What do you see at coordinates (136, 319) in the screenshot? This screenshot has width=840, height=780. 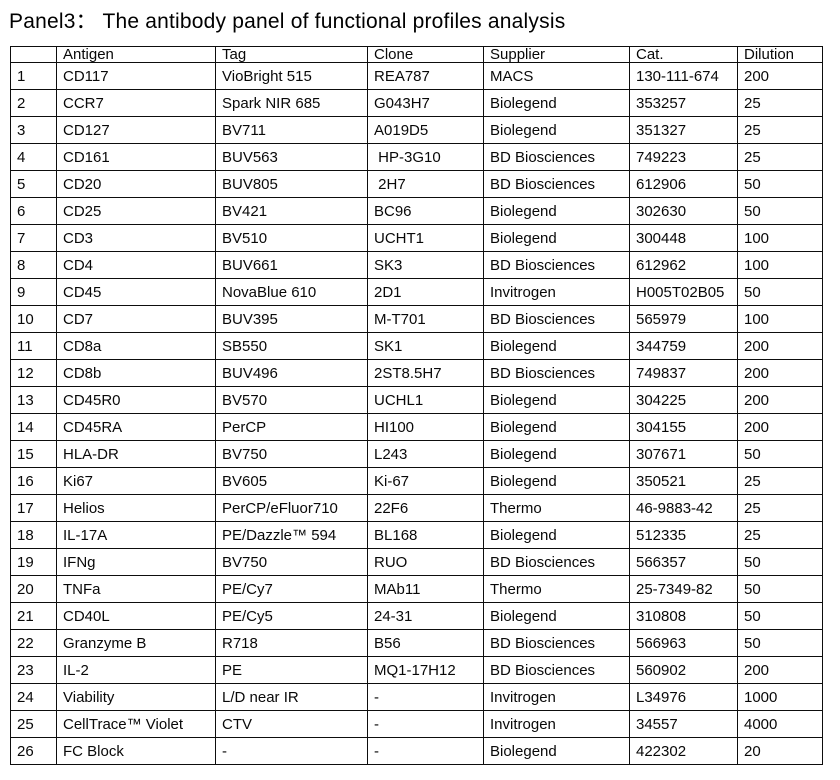 I see `antigen-cell: CD7` at bounding box center [136, 319].